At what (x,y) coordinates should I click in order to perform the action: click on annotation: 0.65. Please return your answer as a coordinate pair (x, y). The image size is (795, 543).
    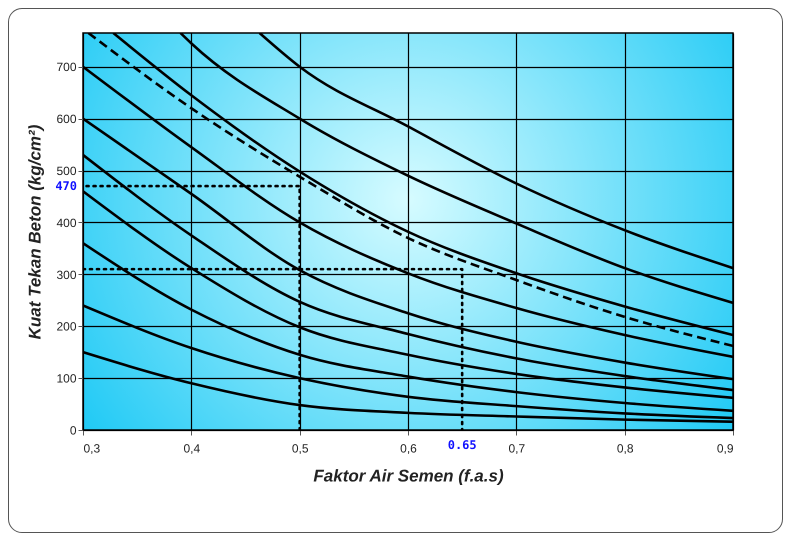
    Looking at the image, I should click on (462, 445).